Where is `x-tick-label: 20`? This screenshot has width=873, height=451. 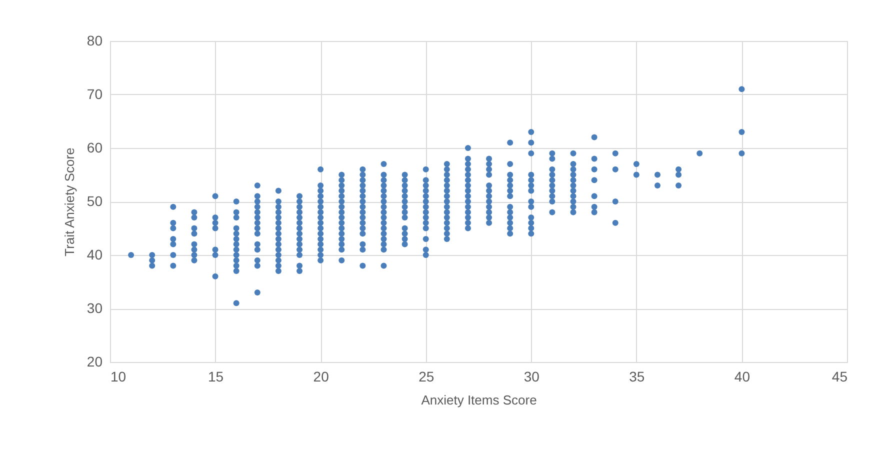 x-tick-label: 20 is located at coordinates (321, 376).